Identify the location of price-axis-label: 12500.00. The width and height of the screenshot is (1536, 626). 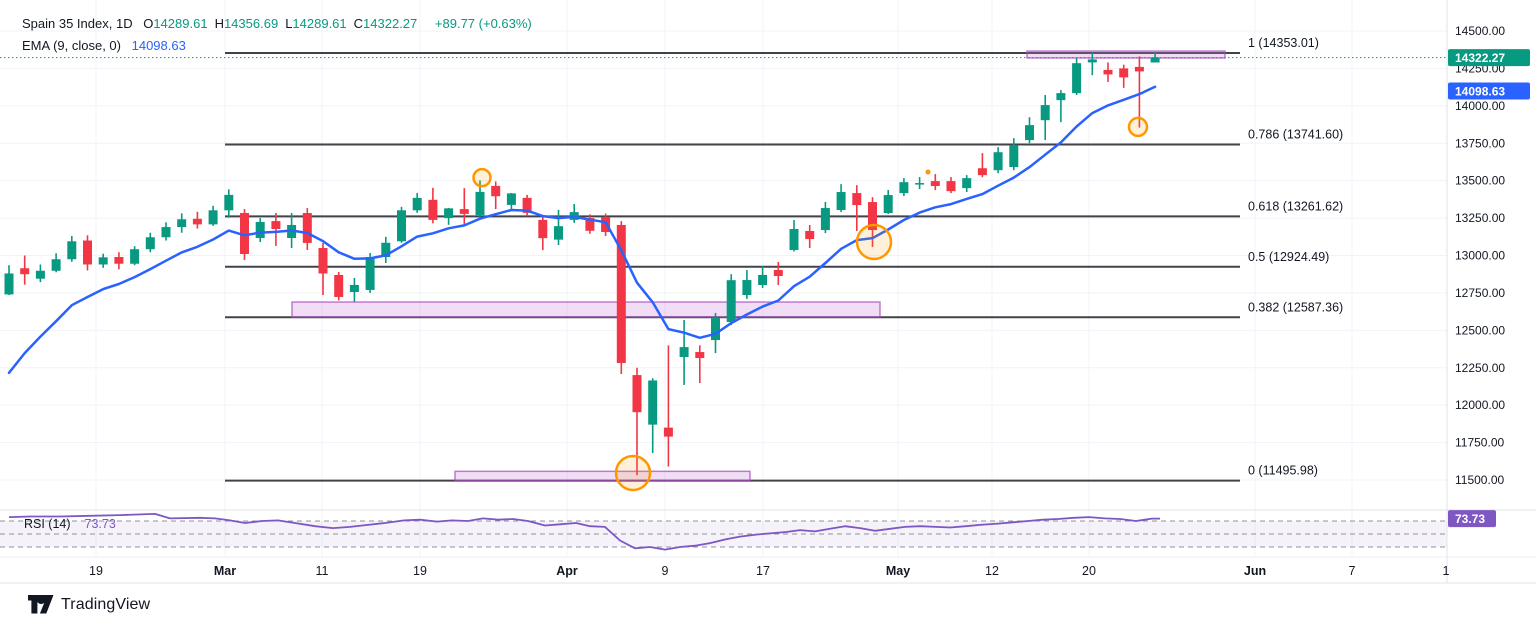
(1480, 330).